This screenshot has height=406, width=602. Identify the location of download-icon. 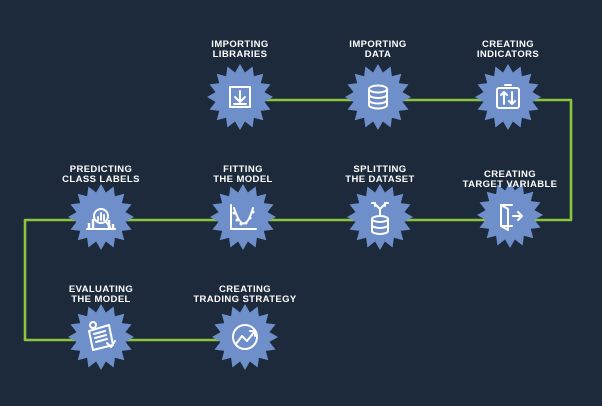
(240, 97).